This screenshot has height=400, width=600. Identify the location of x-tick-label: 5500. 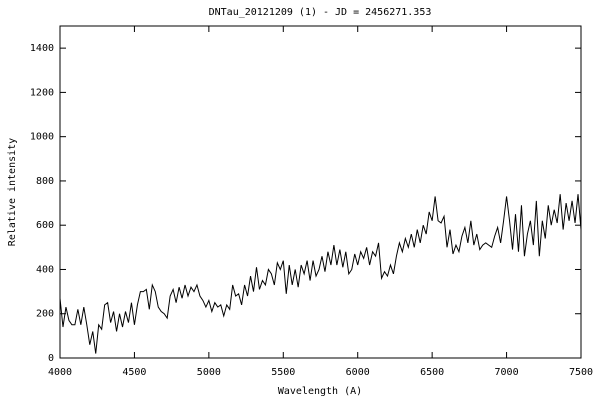
(283, 372).